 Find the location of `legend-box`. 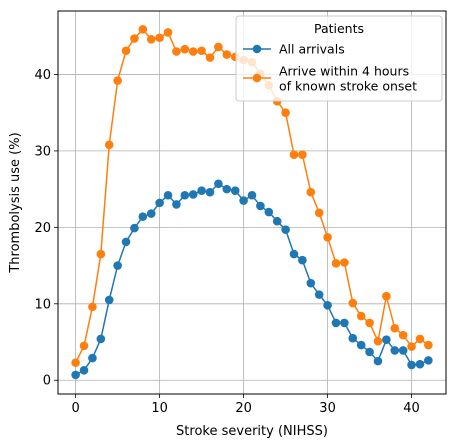

legend-box is located at coordinates (339, 58).